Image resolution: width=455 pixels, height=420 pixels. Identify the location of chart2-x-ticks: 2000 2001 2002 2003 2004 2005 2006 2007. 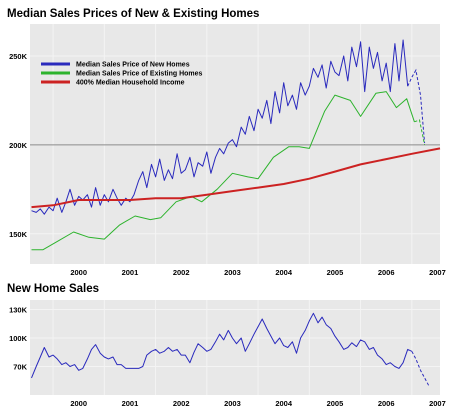
(257, 403).